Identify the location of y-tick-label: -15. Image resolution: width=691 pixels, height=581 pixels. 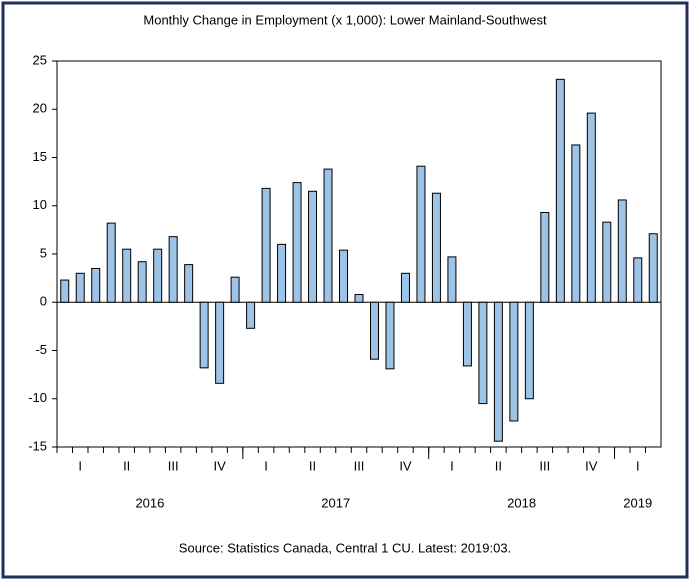
(37, 445).